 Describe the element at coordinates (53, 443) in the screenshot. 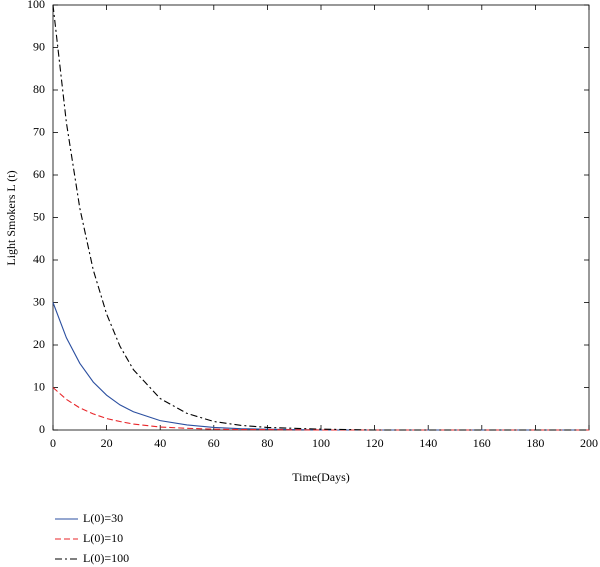

I see `x-tick-label: 0` at that location.